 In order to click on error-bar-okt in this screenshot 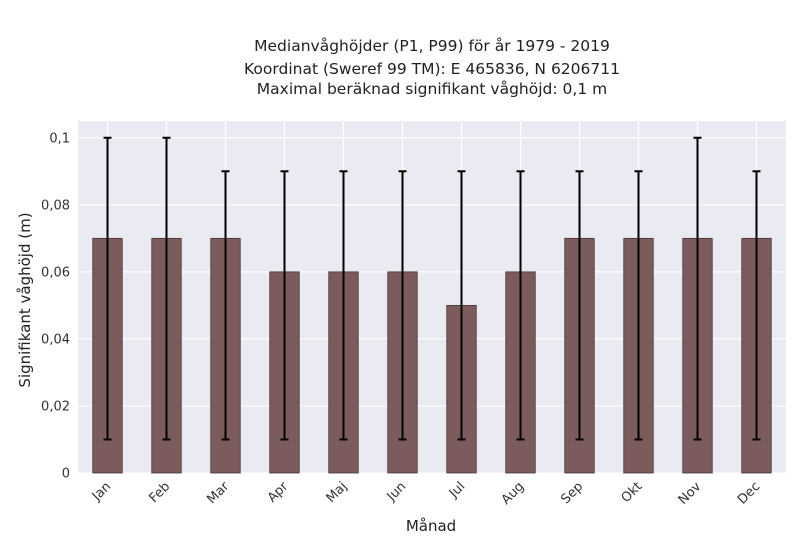, I will do `click(638, 305)`.